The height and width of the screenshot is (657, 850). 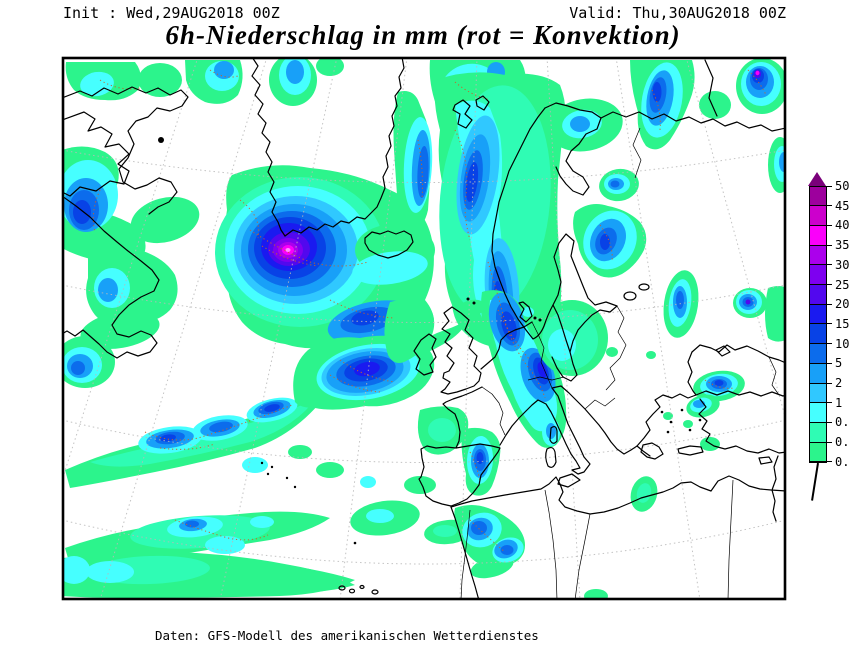 What do you see at coordinates (842, 284) in the screenshot?
I see `colorbar-label: 25` at bounding box center [842, 284].